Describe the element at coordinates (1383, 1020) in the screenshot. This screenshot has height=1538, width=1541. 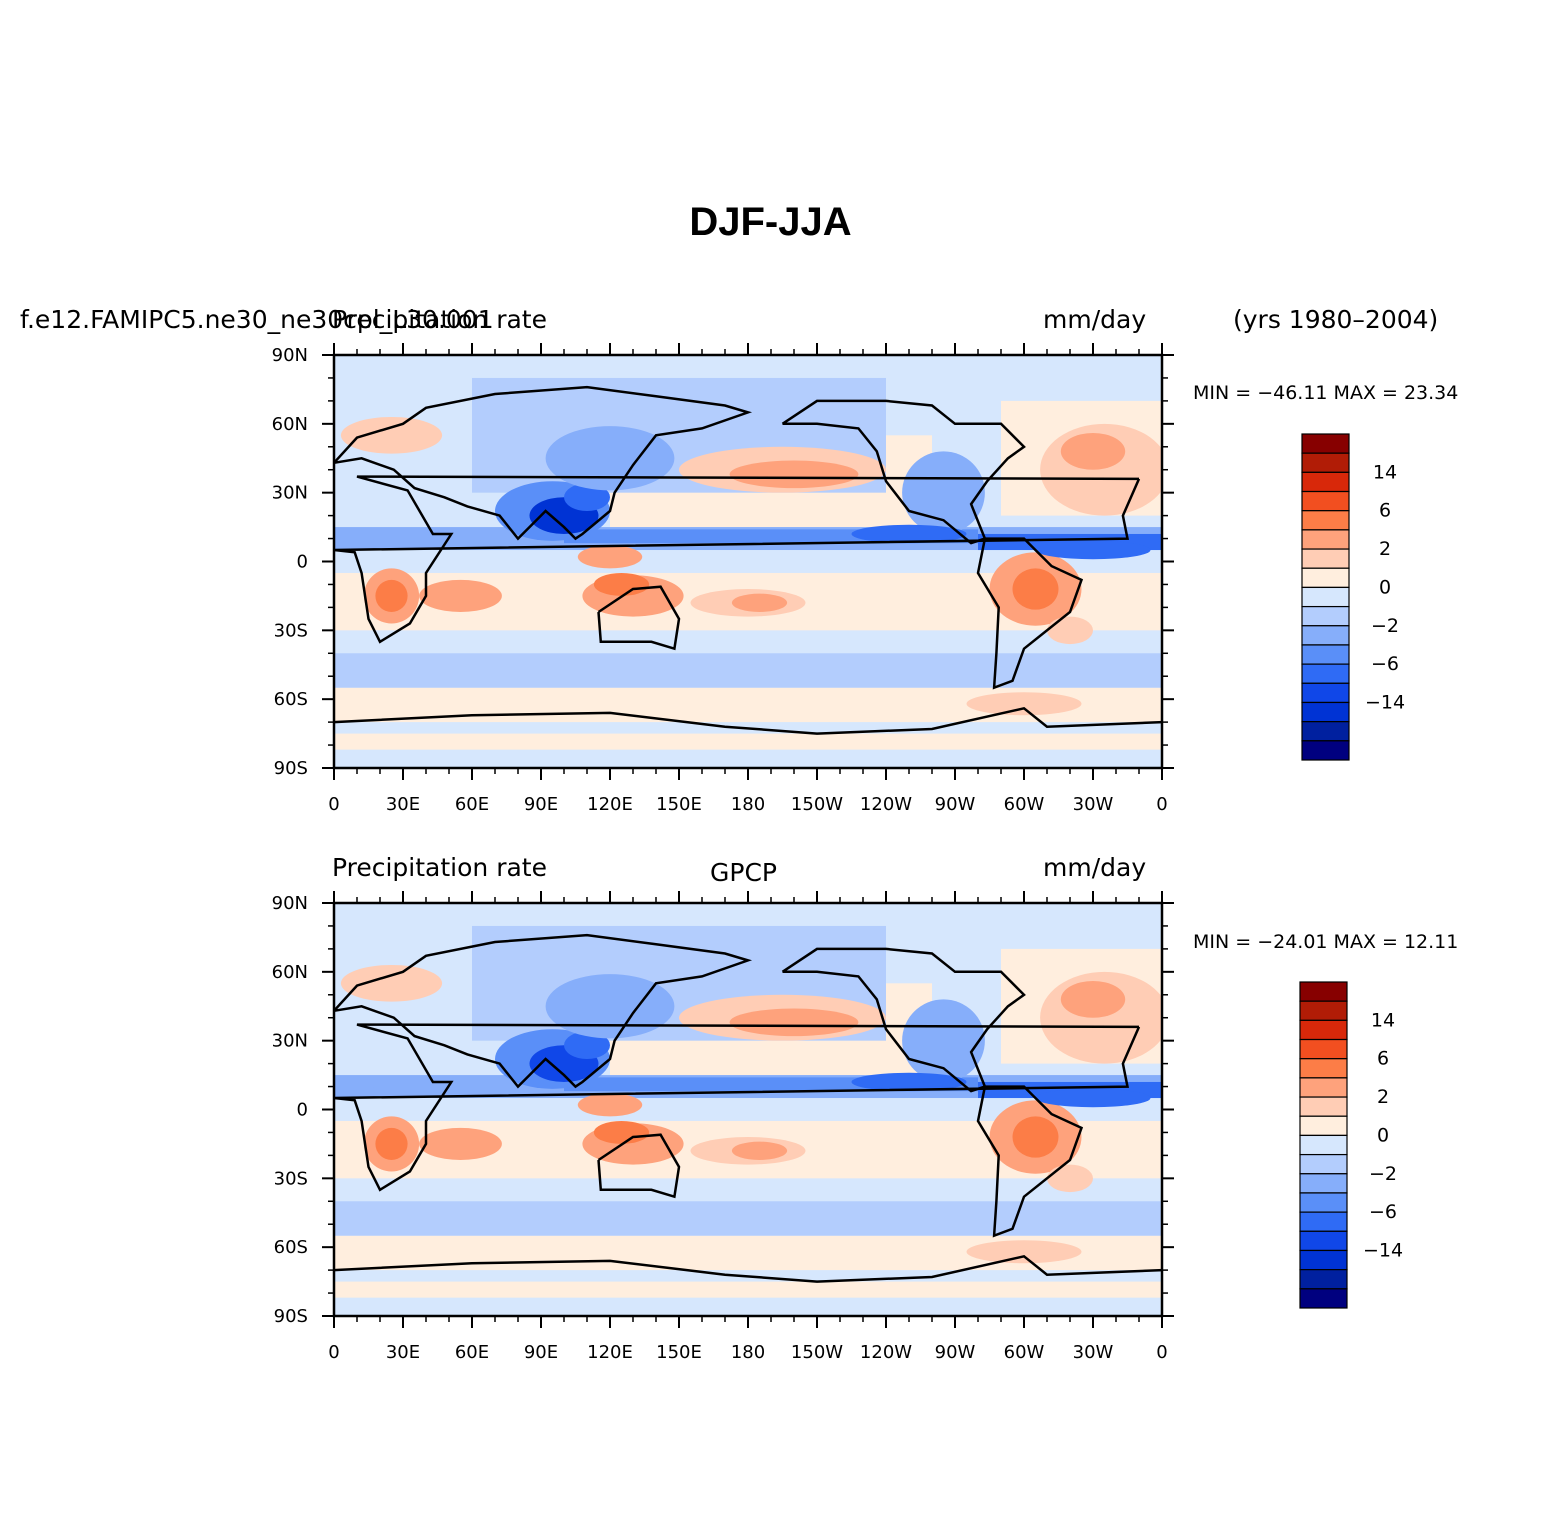
I see `colorbar-label: 14` at that location.